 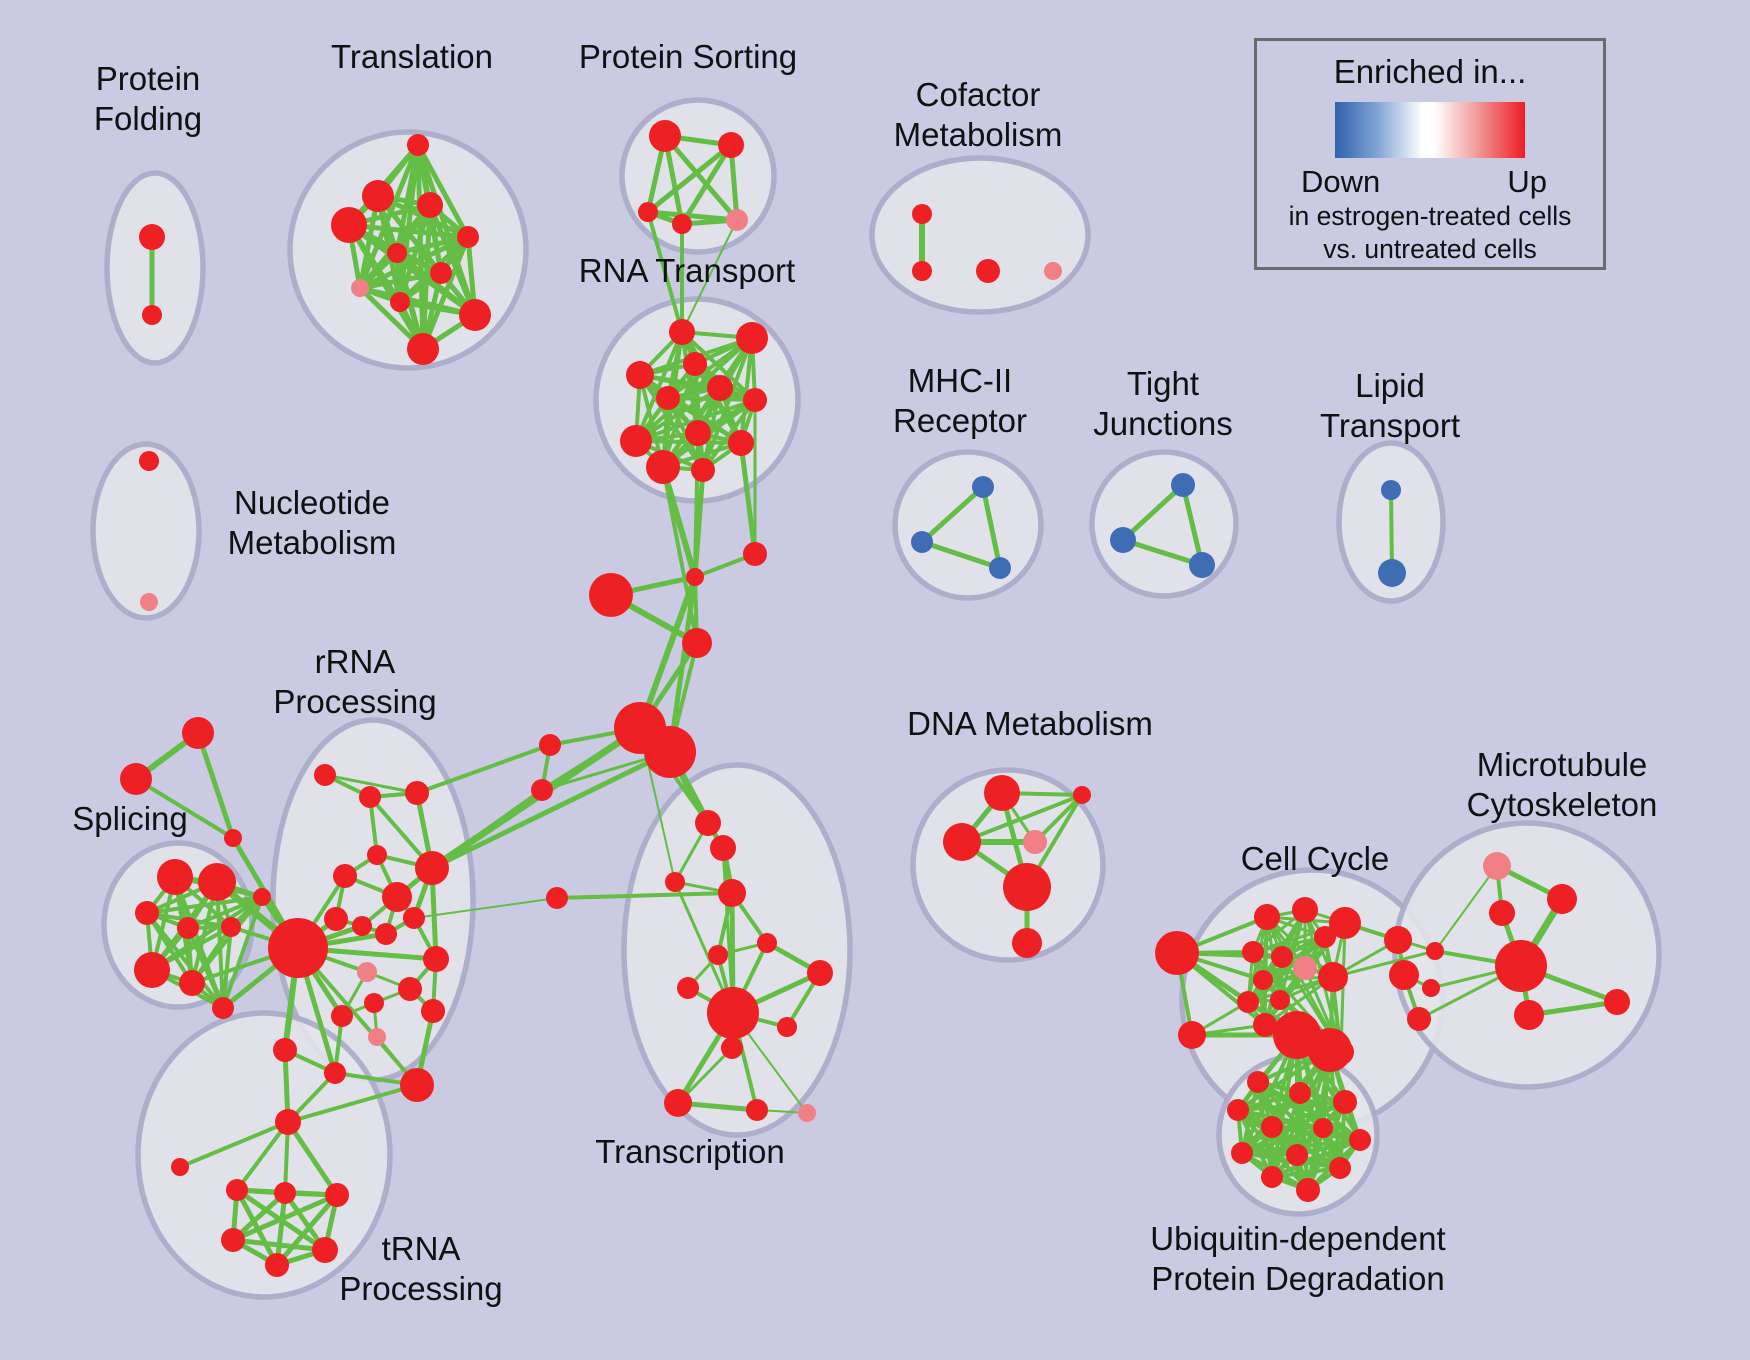 What do you see at coordinates (1345, 923) in the screenshot?
I see `node-c3` at bounding box center [1345, 923].